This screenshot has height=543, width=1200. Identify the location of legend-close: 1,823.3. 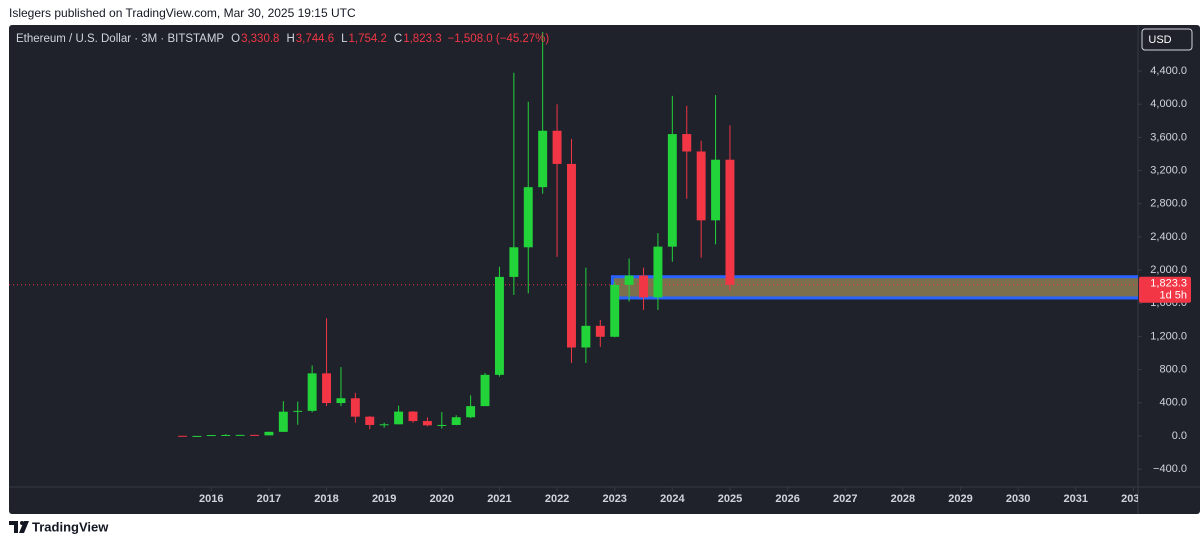
(422, 39).